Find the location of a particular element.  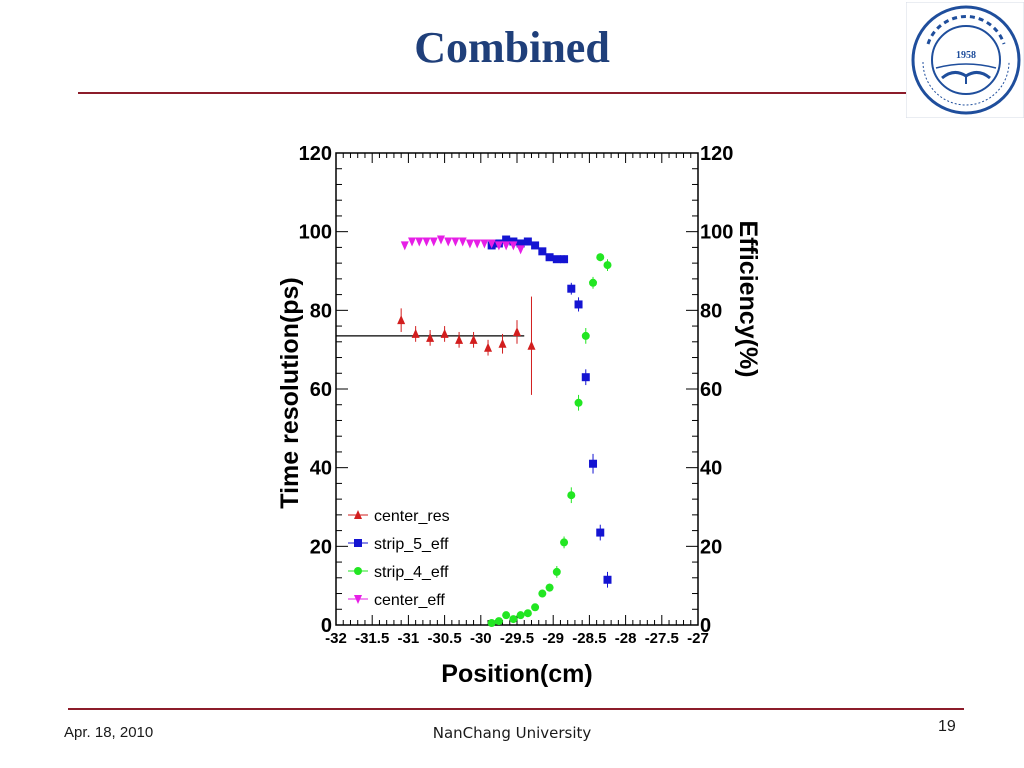

y-tick-label: 20 is located at coordinates (321, 547).